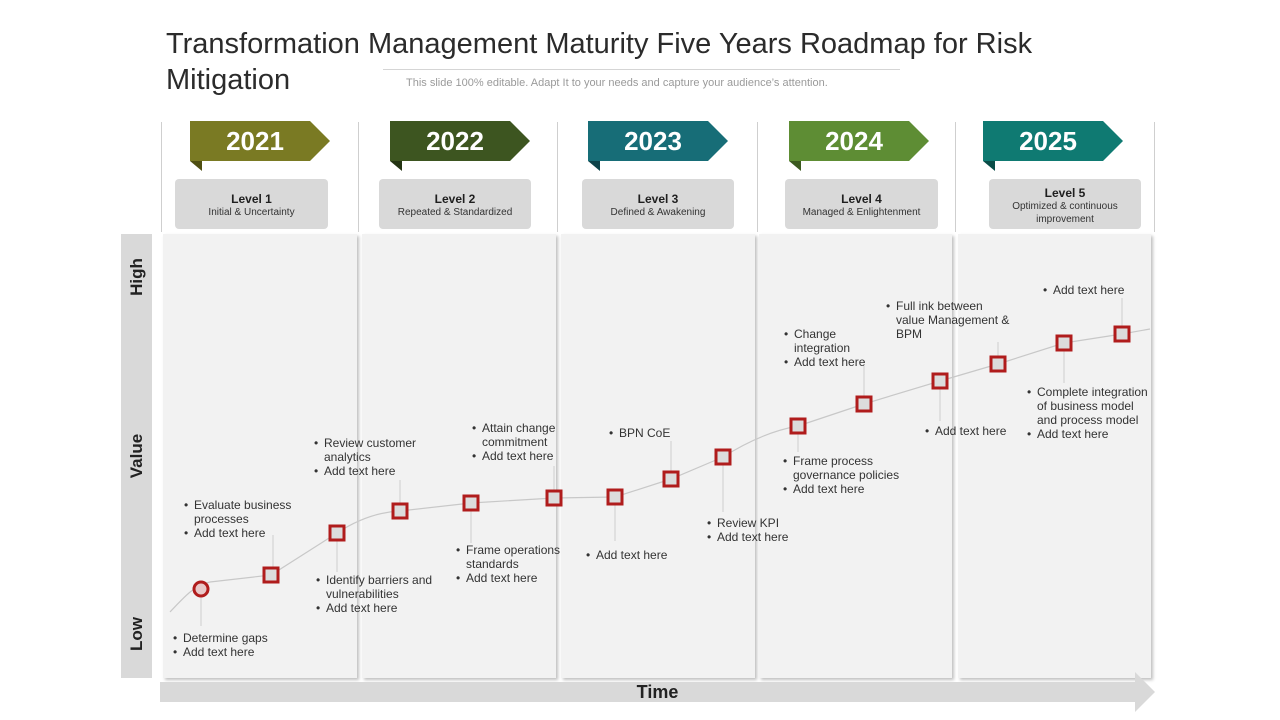 This screenshot has height=720, width=1280. I want to click on milestone-note: Attain change commitmentAdd text here, so click(527, 442).